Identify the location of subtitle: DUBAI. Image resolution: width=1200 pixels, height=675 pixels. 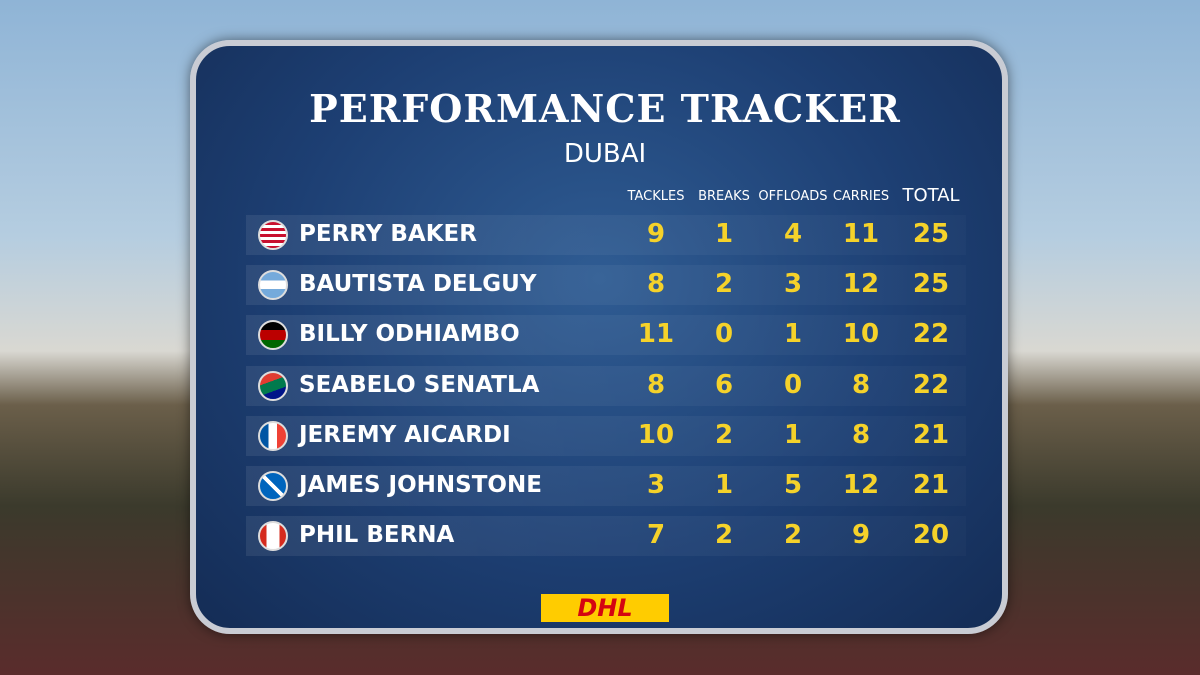
(605, 154).